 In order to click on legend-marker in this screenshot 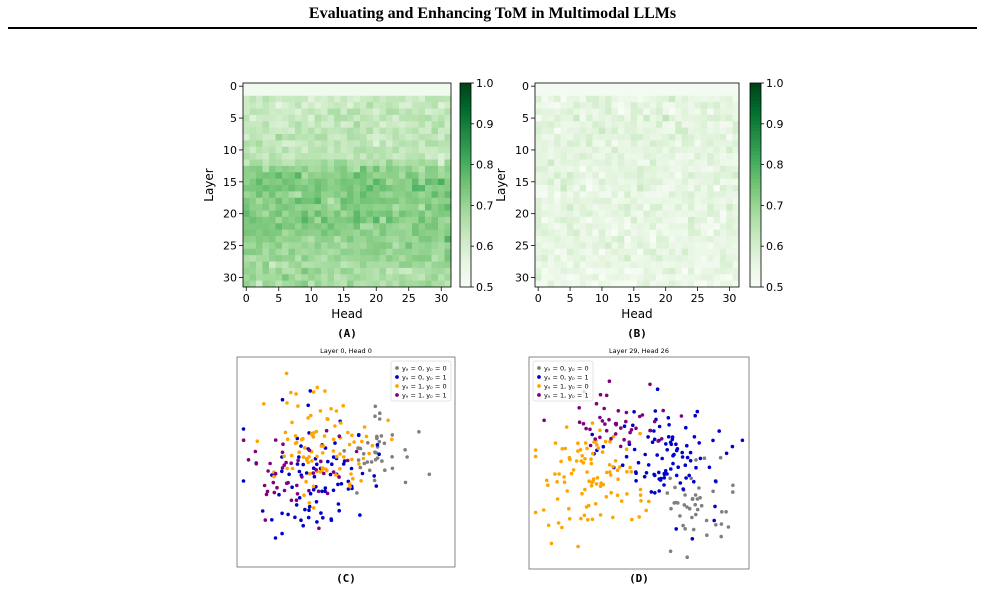, I will do `click(539, 386)`.